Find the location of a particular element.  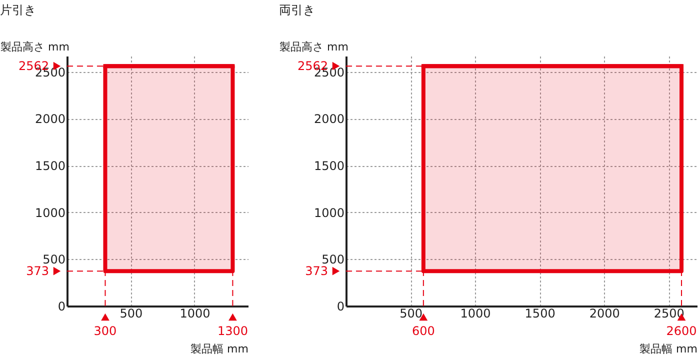

chart-title: 両引き is located at coordinates (297, 10).